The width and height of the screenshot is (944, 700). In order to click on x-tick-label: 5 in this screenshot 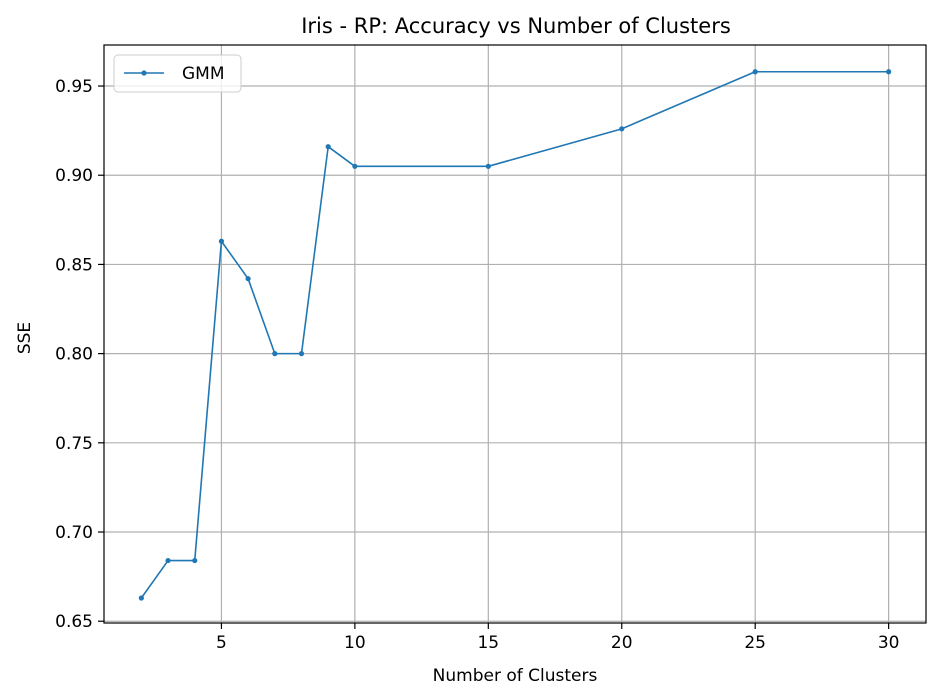, I will do `click(221, 643)`.